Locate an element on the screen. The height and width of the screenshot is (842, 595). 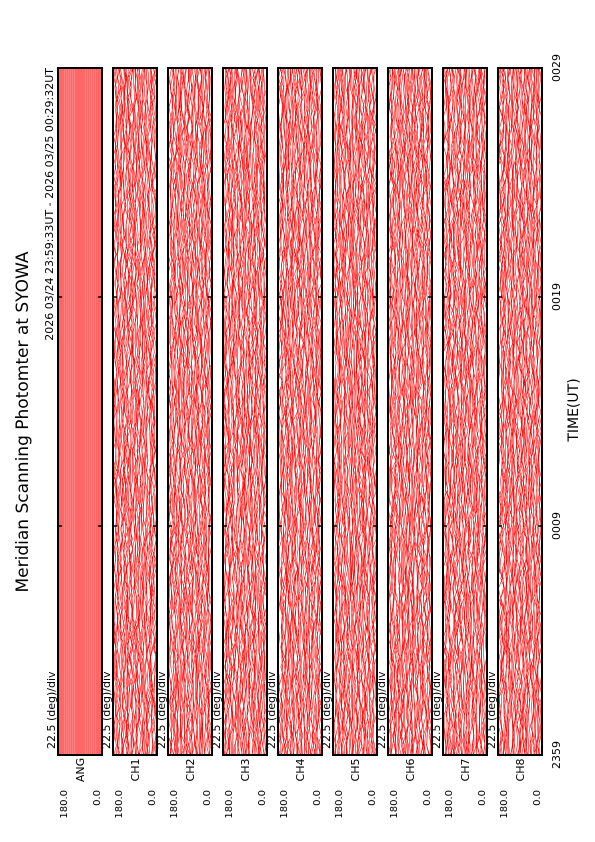
panel-name: CH1 is located at coordinates (135, 770).